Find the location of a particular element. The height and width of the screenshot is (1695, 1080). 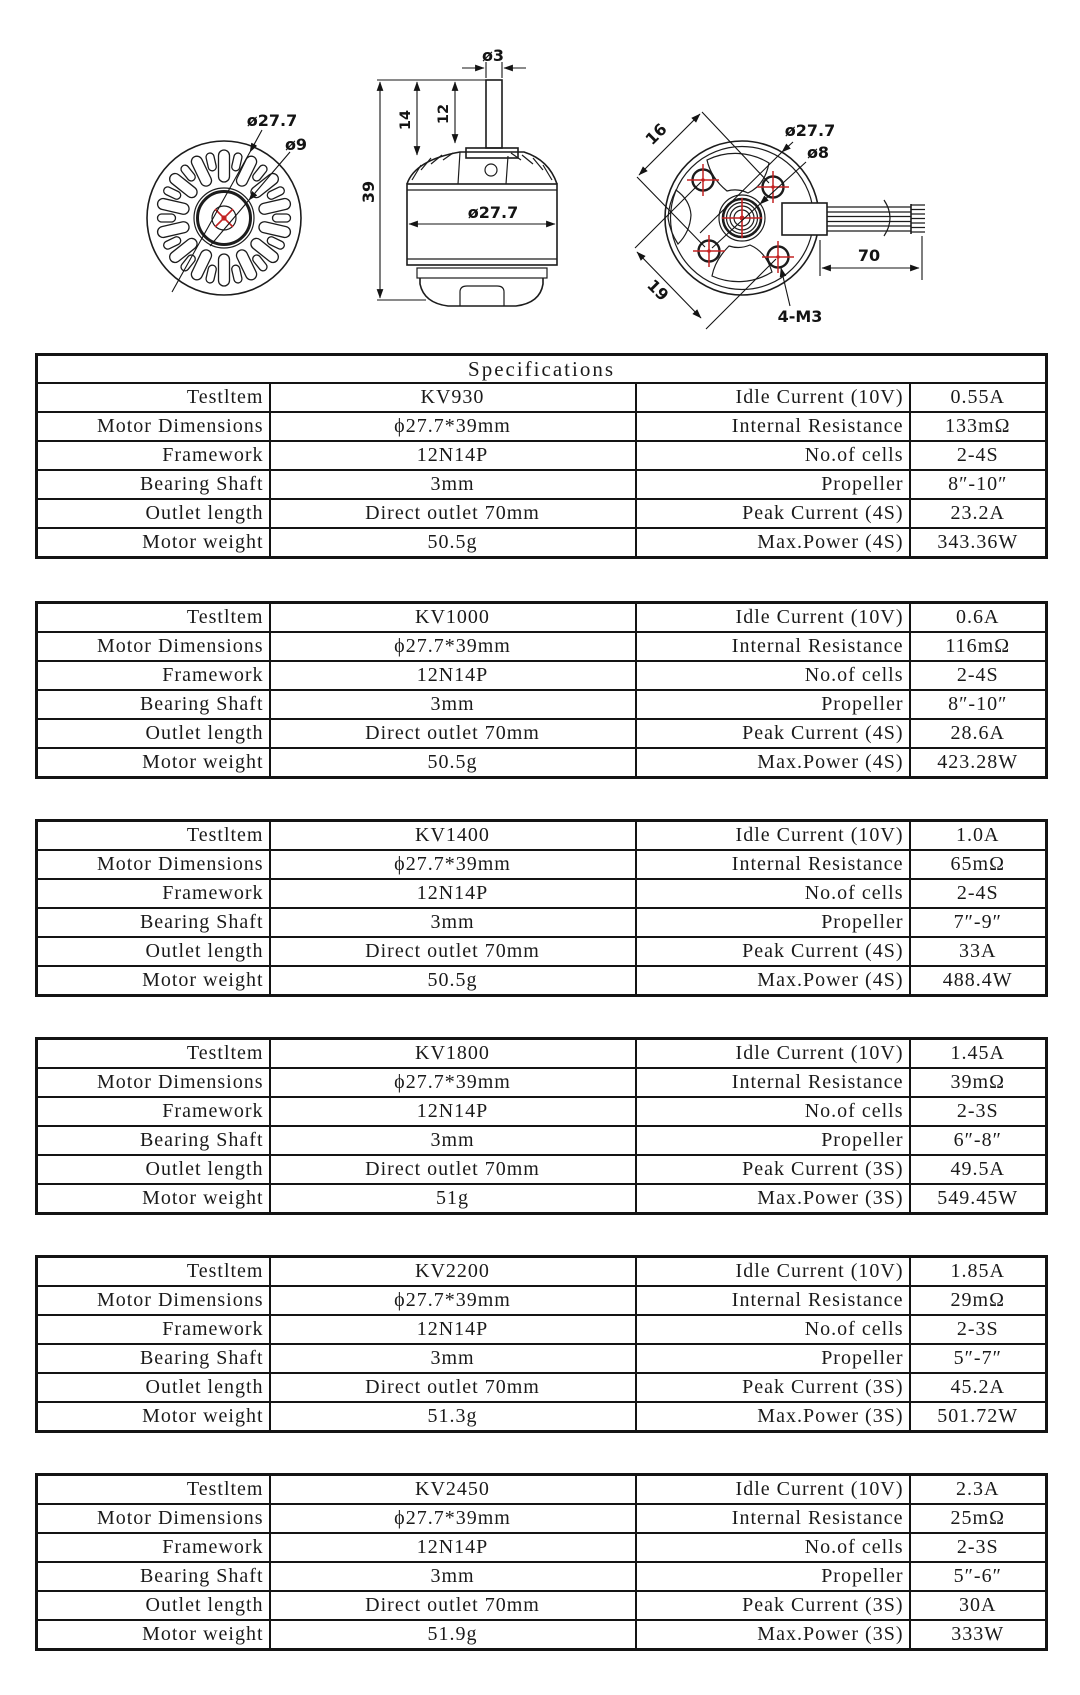

spec-value-cell: 28.6A is located at coordinates (978, 733).